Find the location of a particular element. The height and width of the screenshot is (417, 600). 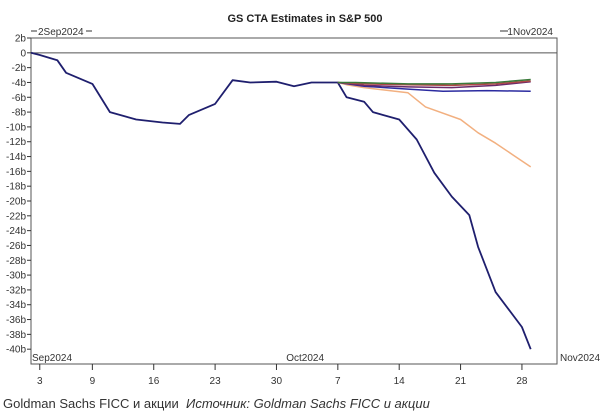

y-tick-label: -10b is located at coordinates (16, 127).